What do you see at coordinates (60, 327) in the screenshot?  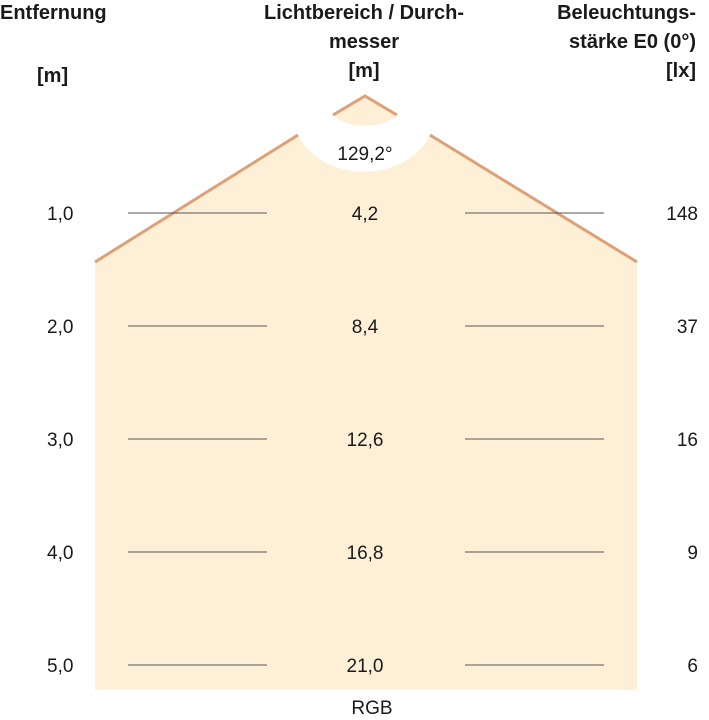 I see `distance-value: 2,0` at bounding box center [60, 327].